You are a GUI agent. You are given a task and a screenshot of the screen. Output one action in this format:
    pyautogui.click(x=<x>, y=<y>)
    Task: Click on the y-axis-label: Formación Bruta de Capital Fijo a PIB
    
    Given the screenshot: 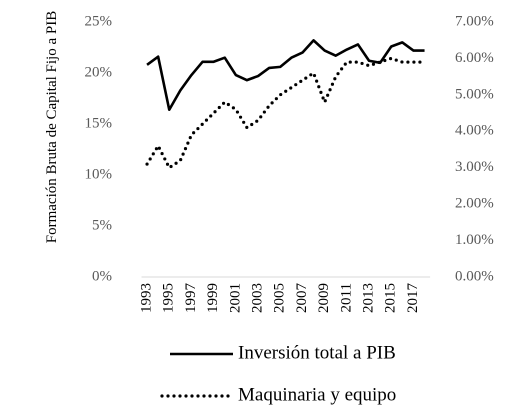 What is the action you would take?
    pyautogui.click(x=52, y=127)
    